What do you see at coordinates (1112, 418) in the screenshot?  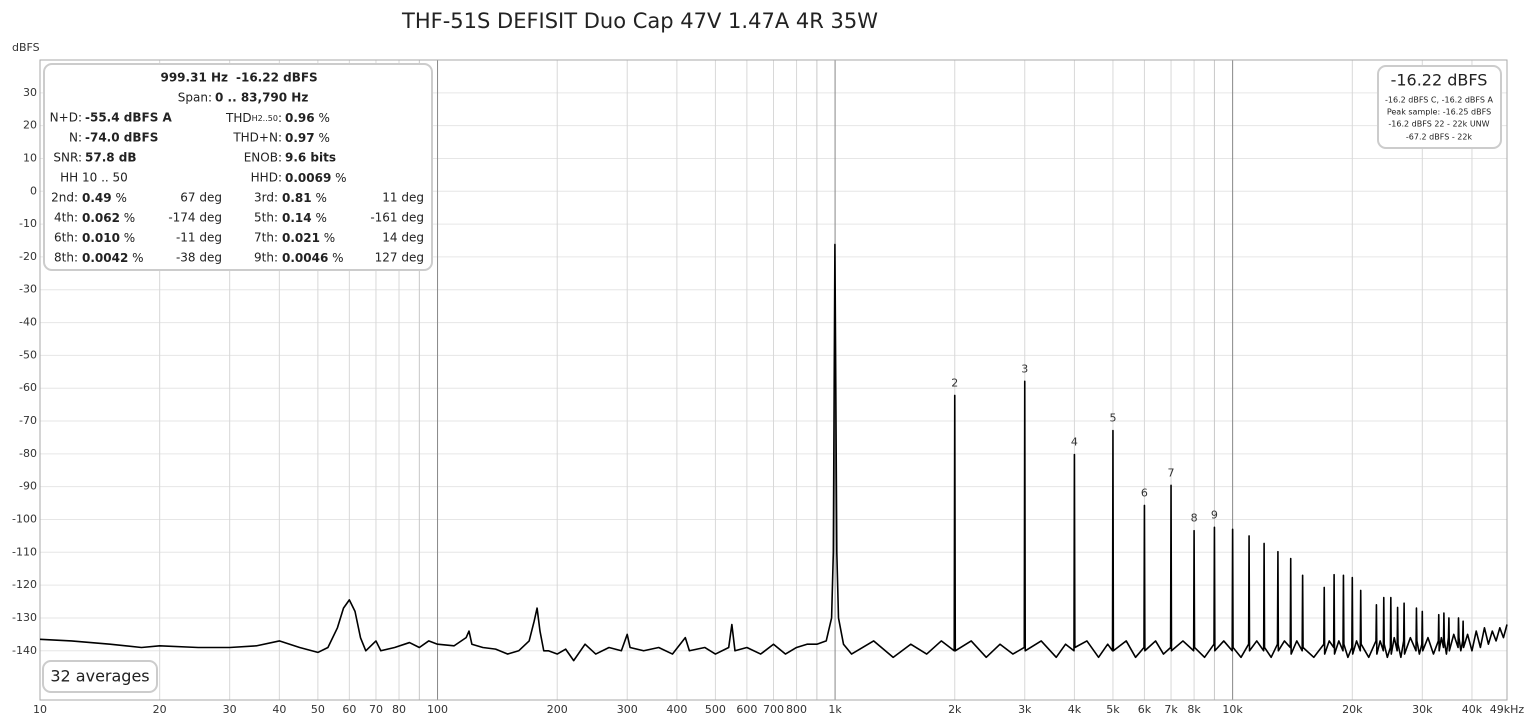 I see `peak-label: 5` at bounding box center [1112, 418].